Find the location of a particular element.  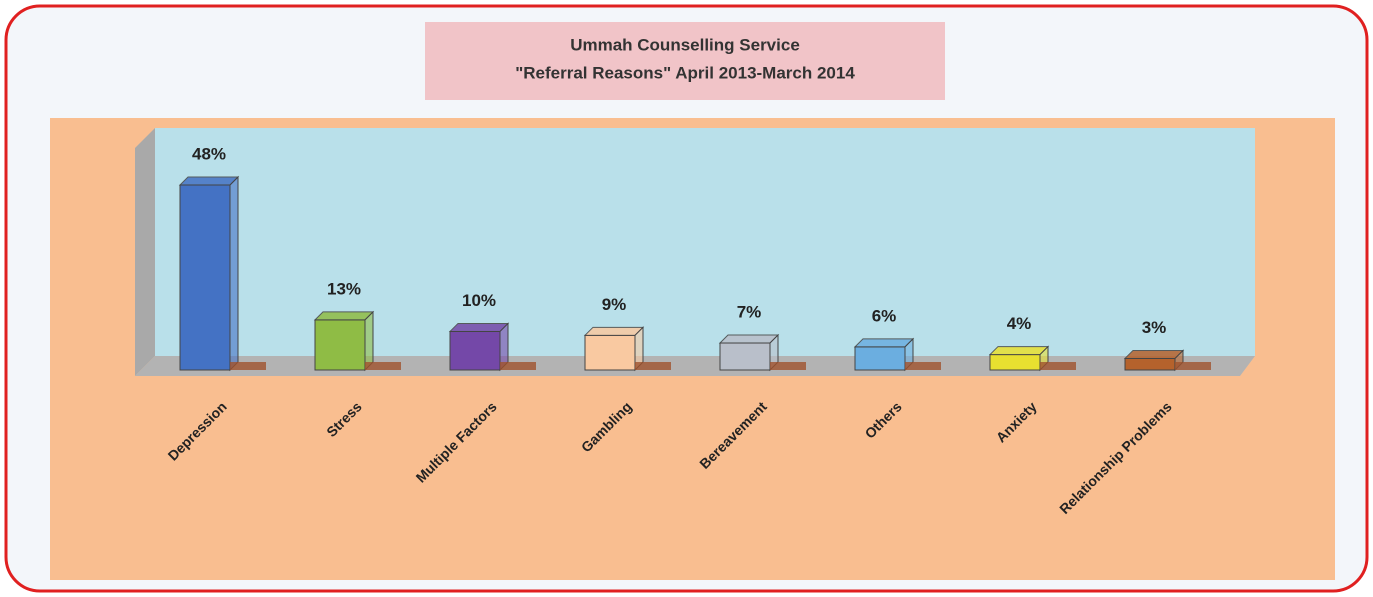

chart-subtitle: "Referral Reasons" April 2013-March 2014 is located at coordinates (685, 72).